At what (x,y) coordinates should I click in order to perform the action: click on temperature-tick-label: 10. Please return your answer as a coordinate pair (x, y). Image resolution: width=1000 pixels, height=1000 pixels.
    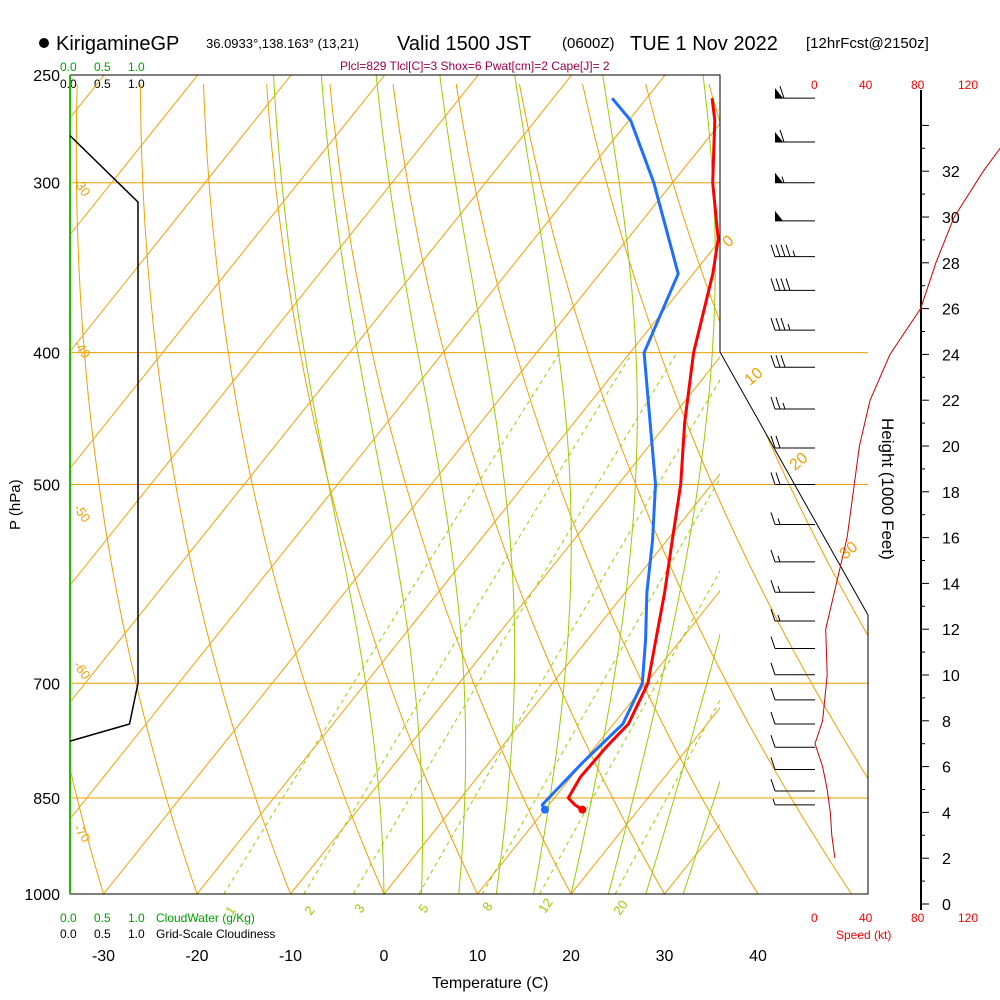
    Looking at the image, I should click on (478, 956).